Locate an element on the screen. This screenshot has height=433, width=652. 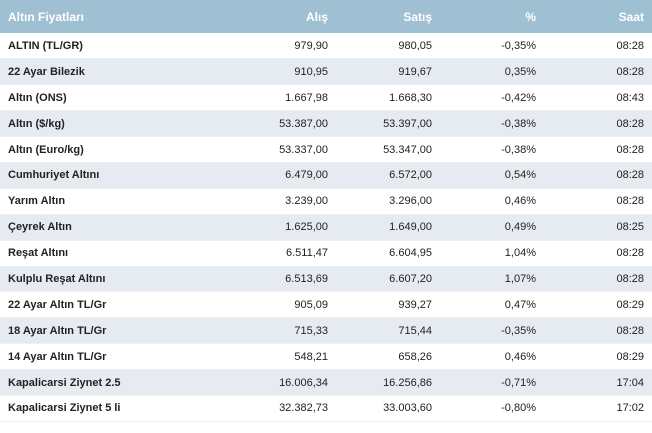
row-alis: 32.382,73 is located at coordinates (268, 408).